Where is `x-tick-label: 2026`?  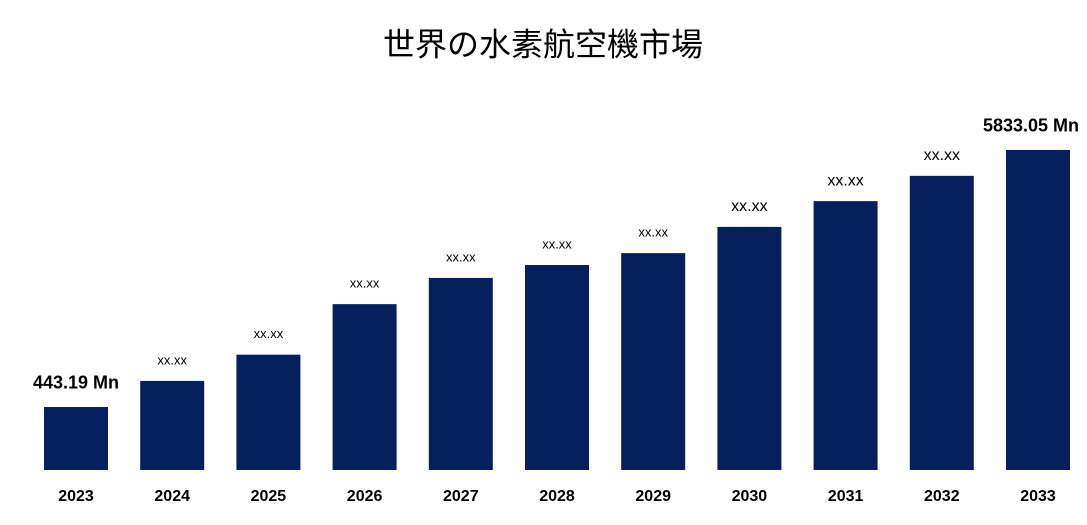
x-tick-label: 2026 is located at coordinates (365, 496).